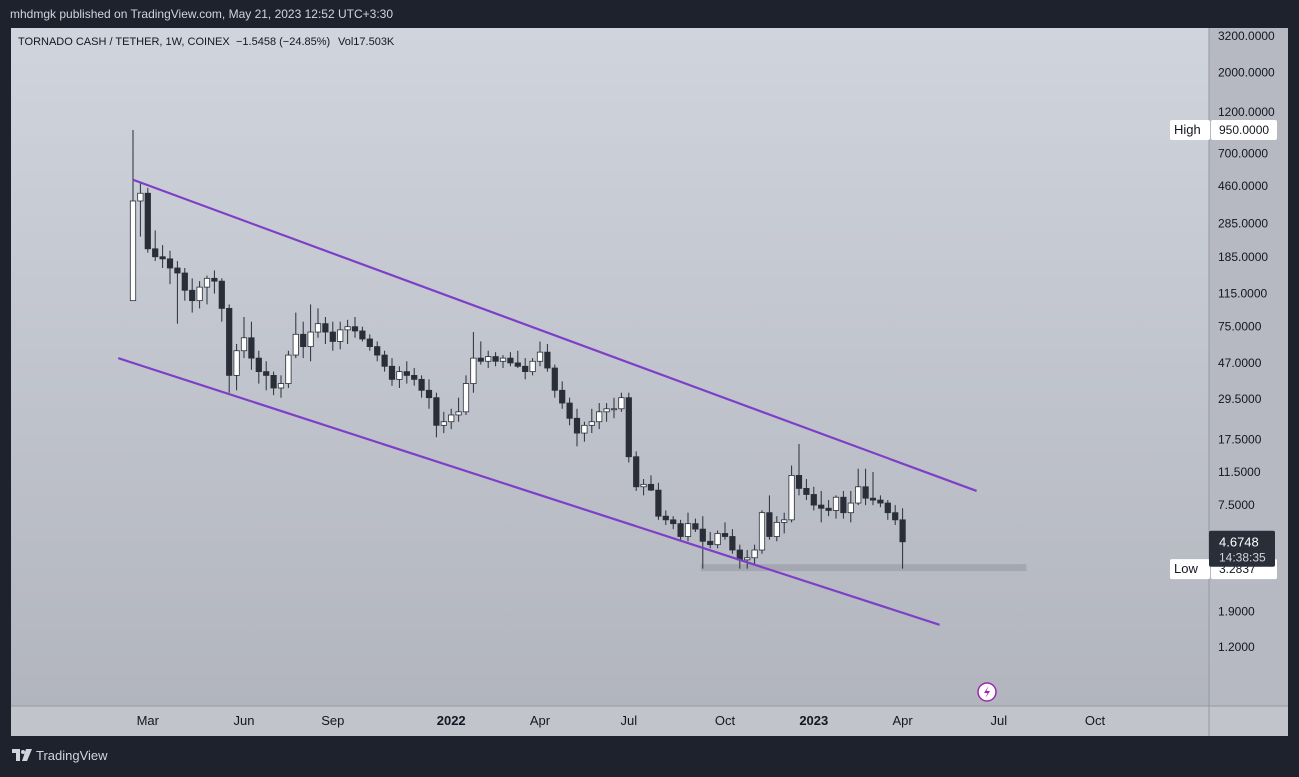 This screenshot has height=777, width=1299. What do you see at coordinates (1240, 399) in the screenshot?
I see `y-tick-label: 29.5000` at bounding box center [1240, 399].